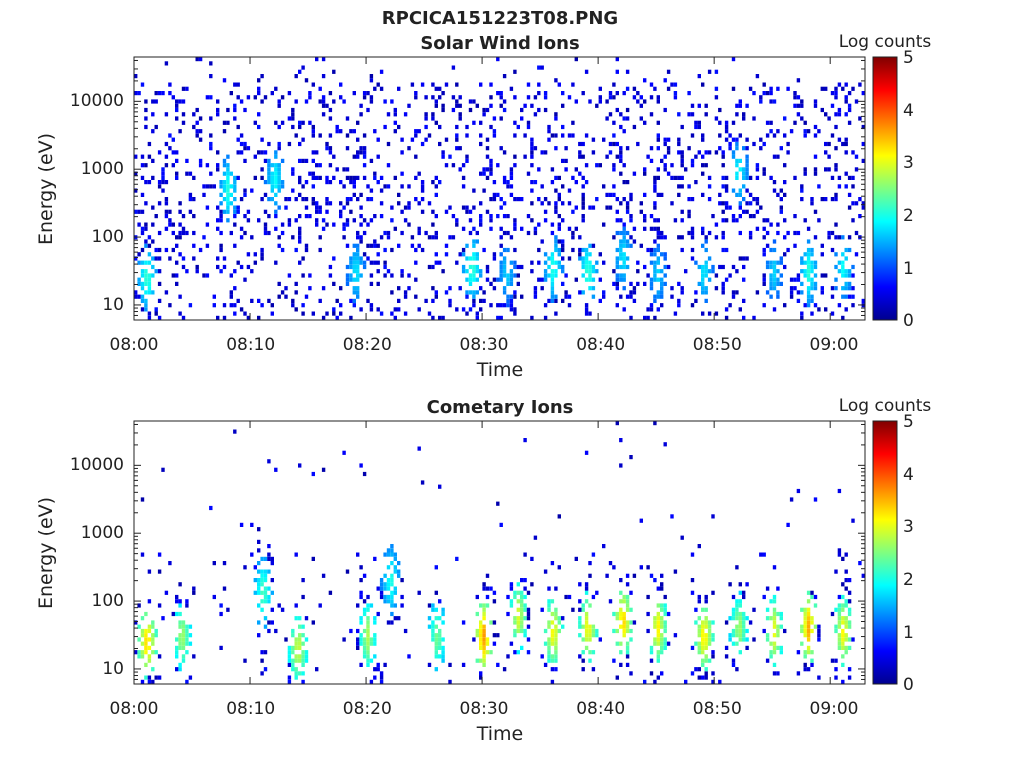  Describe the element at coordinates (600, 709) in the screenshot. I see `x-tick-label: 08:40` at that location.